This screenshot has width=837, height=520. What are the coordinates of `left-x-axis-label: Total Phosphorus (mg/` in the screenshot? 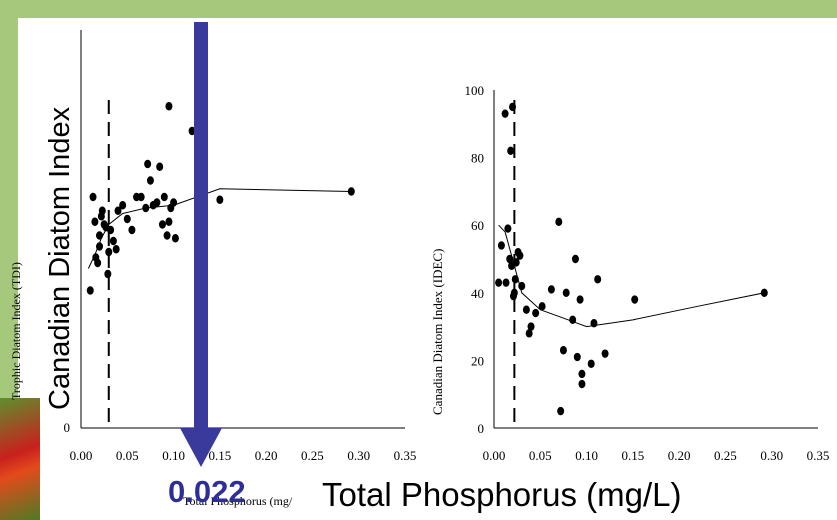 It's located at (238, 501).